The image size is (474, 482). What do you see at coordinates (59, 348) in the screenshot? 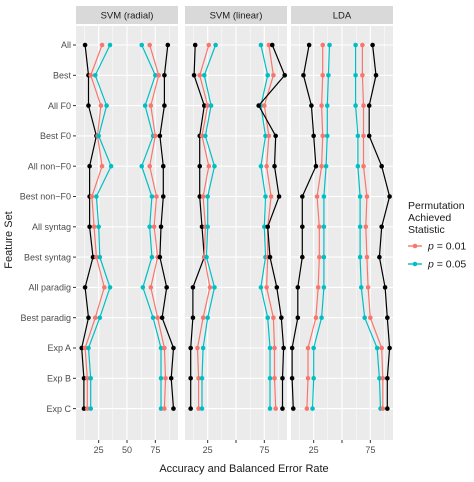
I see `y-tick-label: Exp A` at bounding box center [59, 348].